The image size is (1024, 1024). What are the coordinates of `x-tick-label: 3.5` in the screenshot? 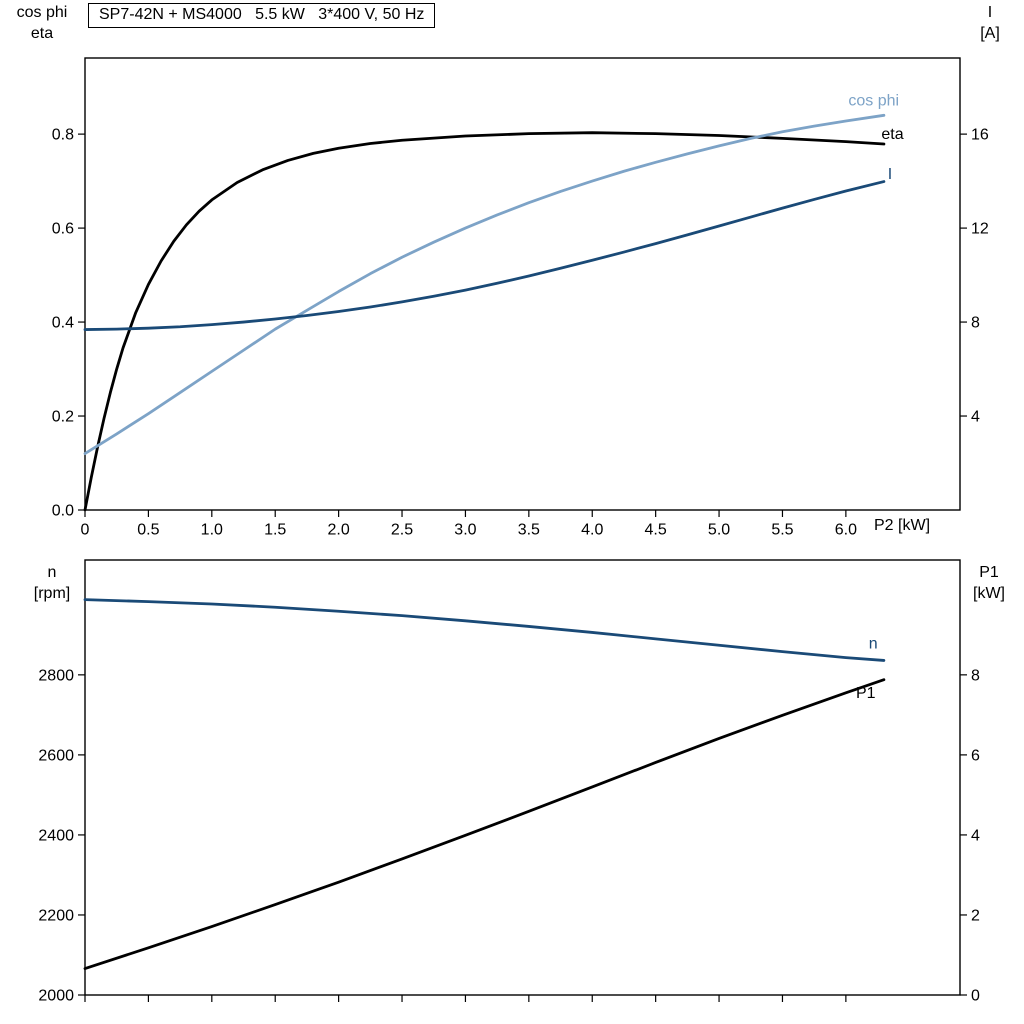 It's located at (529, 529).